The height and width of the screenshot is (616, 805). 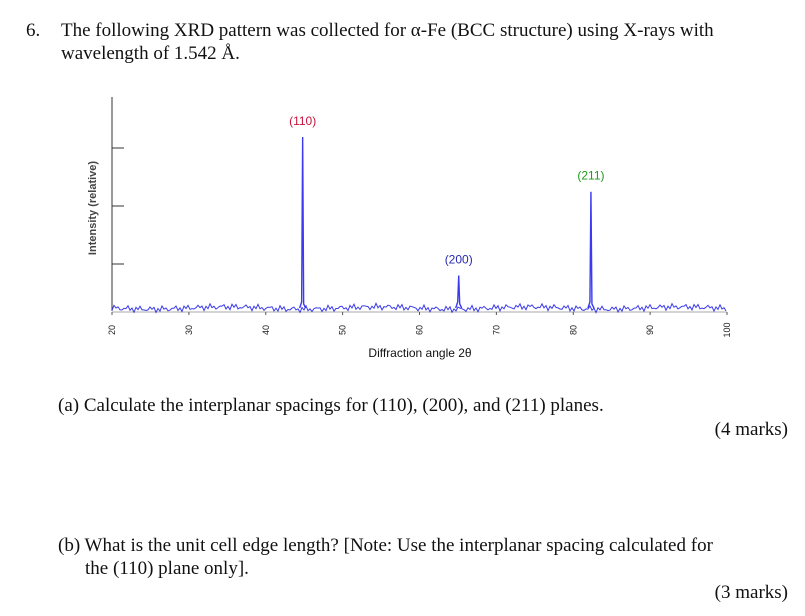 What do you see at coordinates (150, 53) in the screenshot?
I see `question-text: wavelength of 1.542 Å.` at bounding box center [150, 53].